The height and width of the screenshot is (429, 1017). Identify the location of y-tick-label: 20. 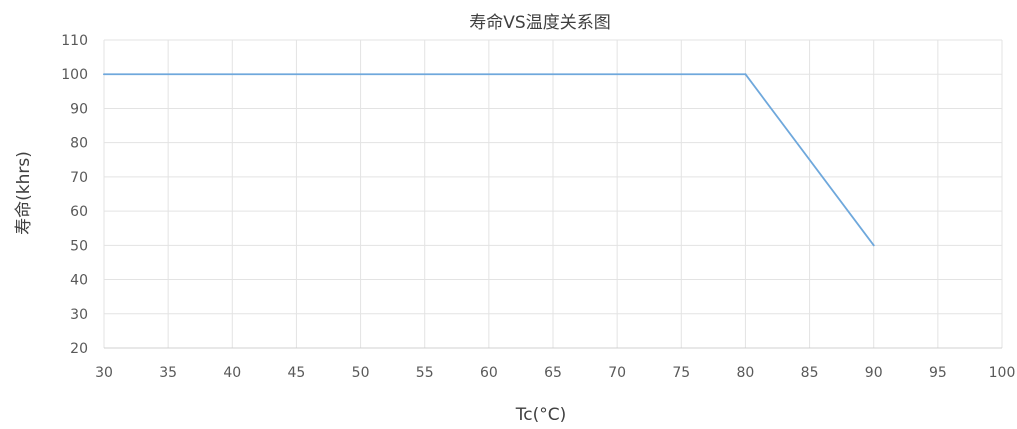
(79, 349).